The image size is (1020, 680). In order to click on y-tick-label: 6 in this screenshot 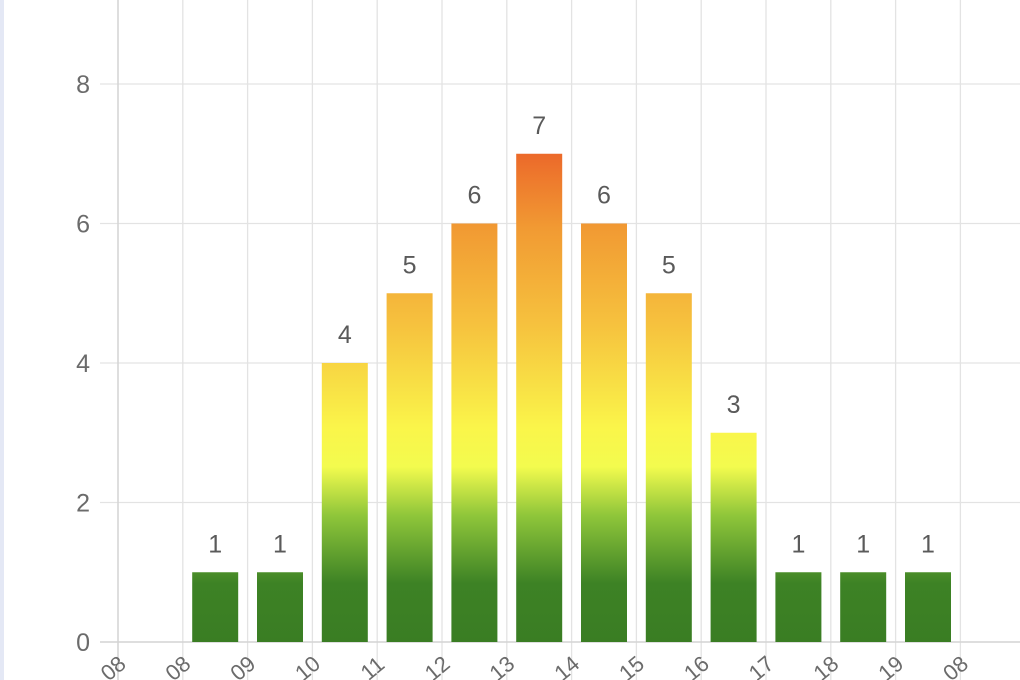, I will do `click(83, 225)`.